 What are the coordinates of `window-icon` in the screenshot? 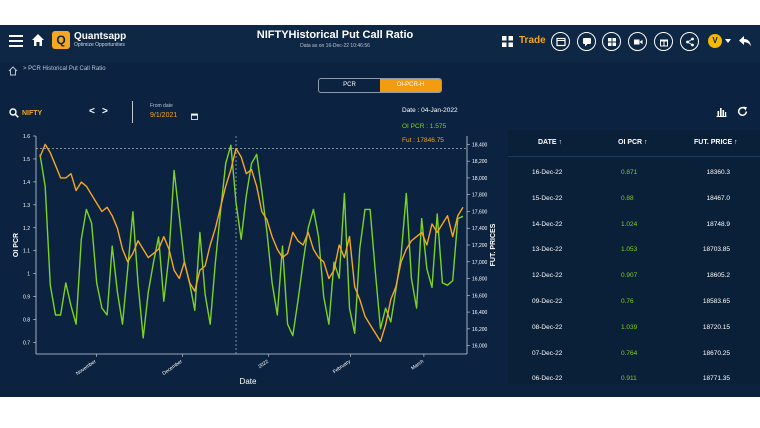 It's located at (560, 41).